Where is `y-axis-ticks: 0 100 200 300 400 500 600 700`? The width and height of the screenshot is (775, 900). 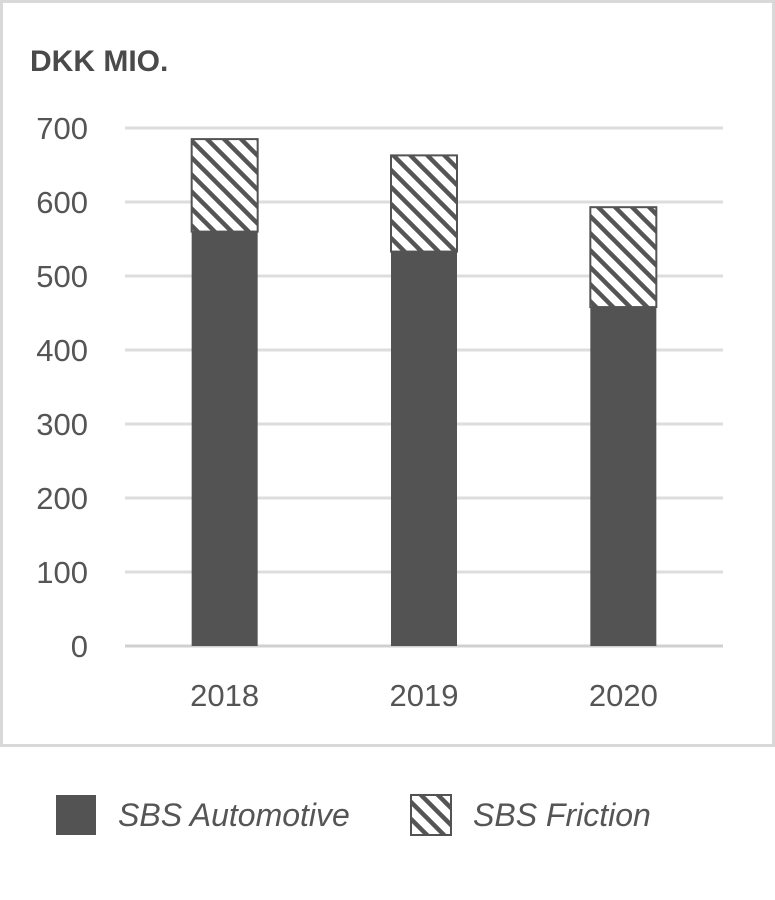 y-axis-ticks: 0 100 200 300 400 500 600 700 is located at coordinates (62, 387).